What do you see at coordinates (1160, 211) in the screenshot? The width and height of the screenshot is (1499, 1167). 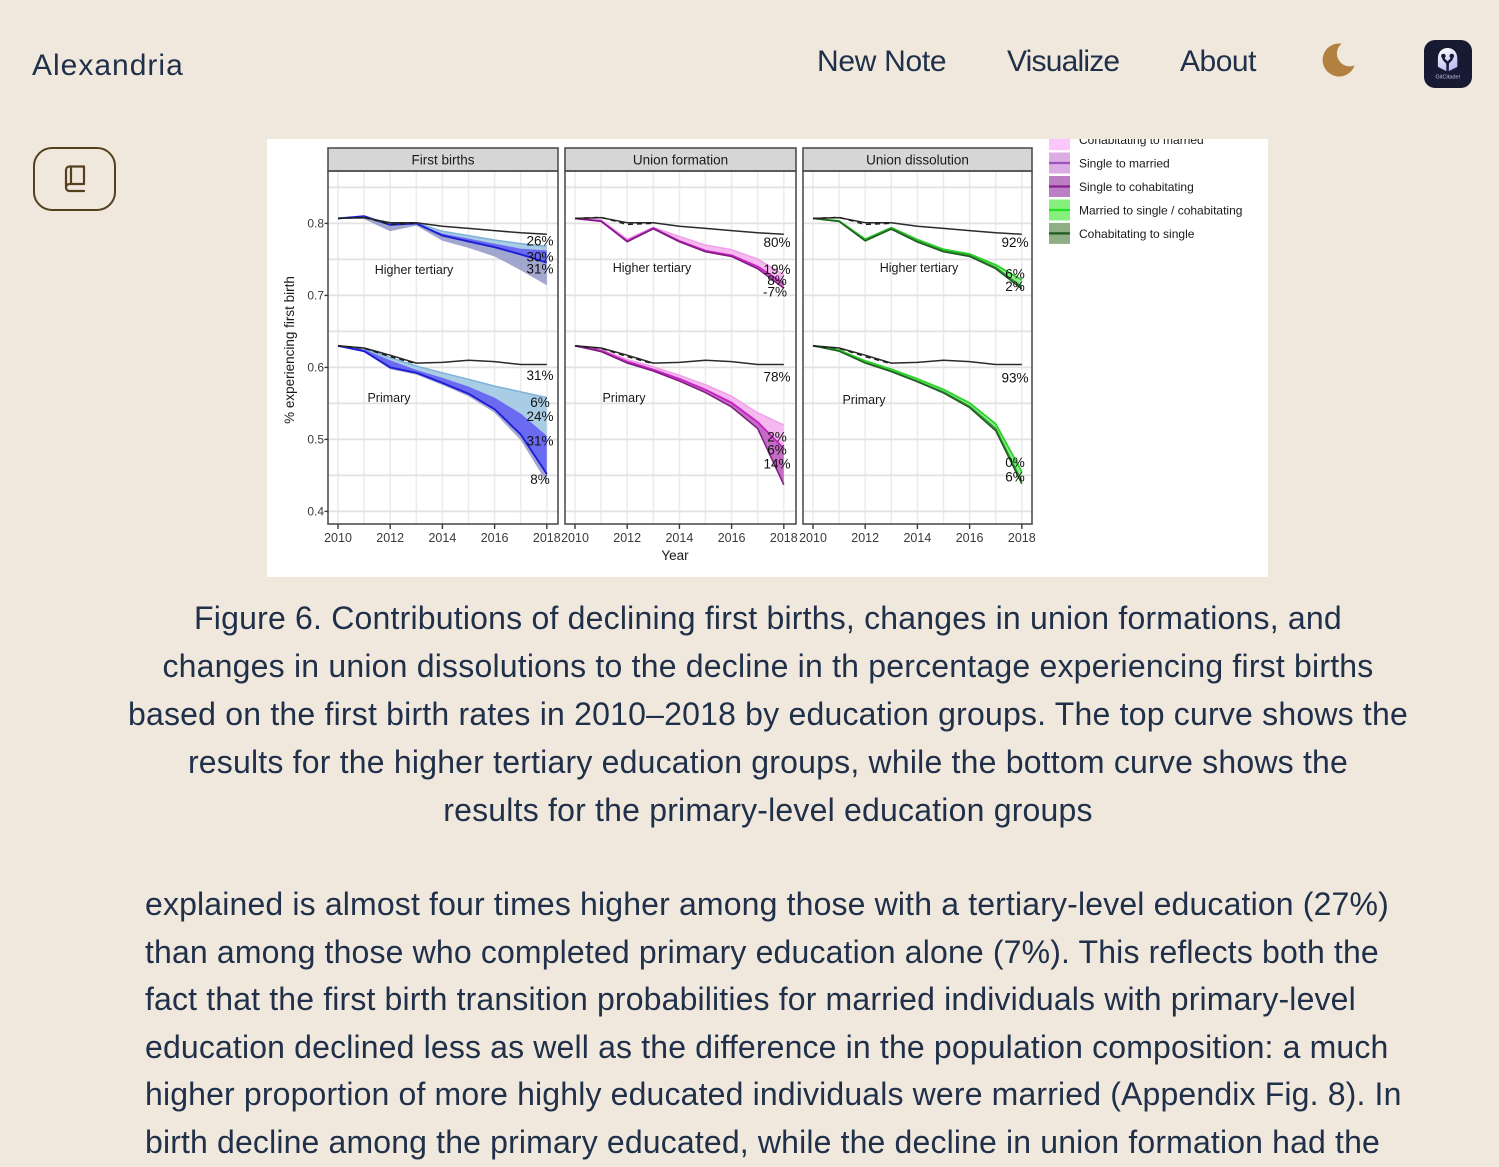 I see `svg-text:Married to single / cohabitati: Married to single / cohabitating` at bounding box center [1160, 211].